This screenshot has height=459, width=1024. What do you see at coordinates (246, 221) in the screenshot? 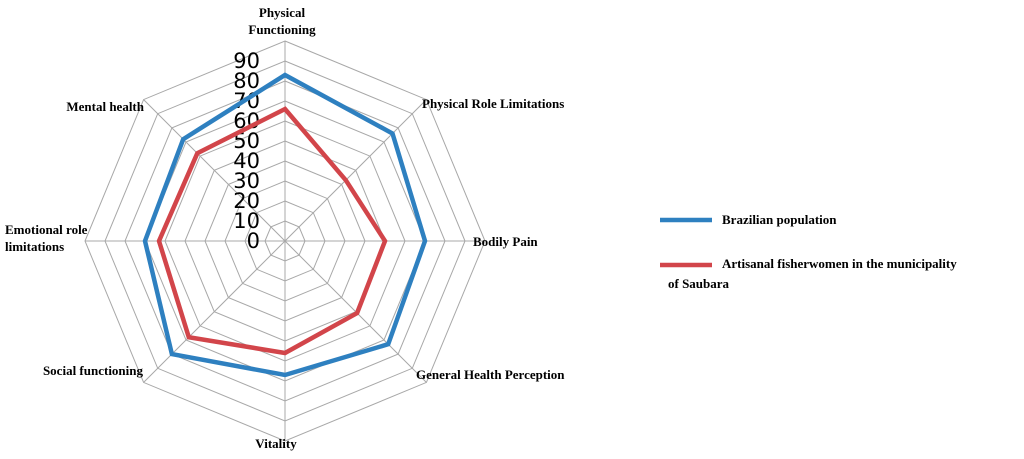
I see `tick-label: 10` at bounding box center [246, 221].